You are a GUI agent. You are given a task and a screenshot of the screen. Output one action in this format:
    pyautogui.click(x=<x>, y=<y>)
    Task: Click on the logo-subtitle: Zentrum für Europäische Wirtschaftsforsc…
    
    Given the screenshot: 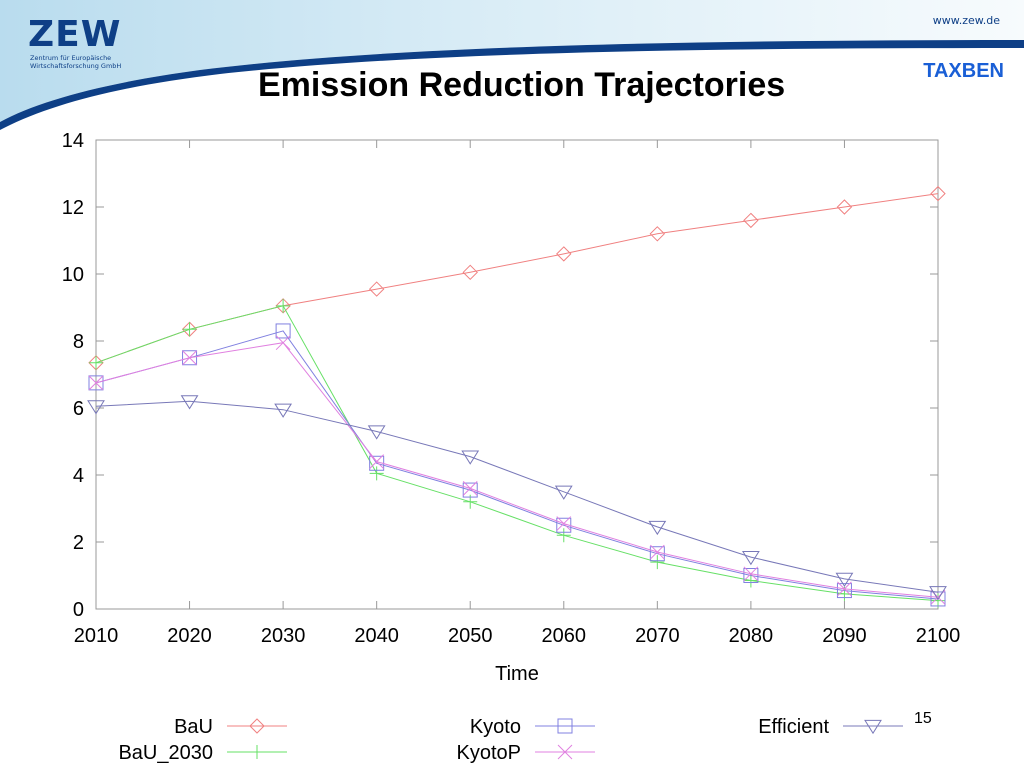 What is the action you would take?
    pyautogui.click(x=90, y=62)
    